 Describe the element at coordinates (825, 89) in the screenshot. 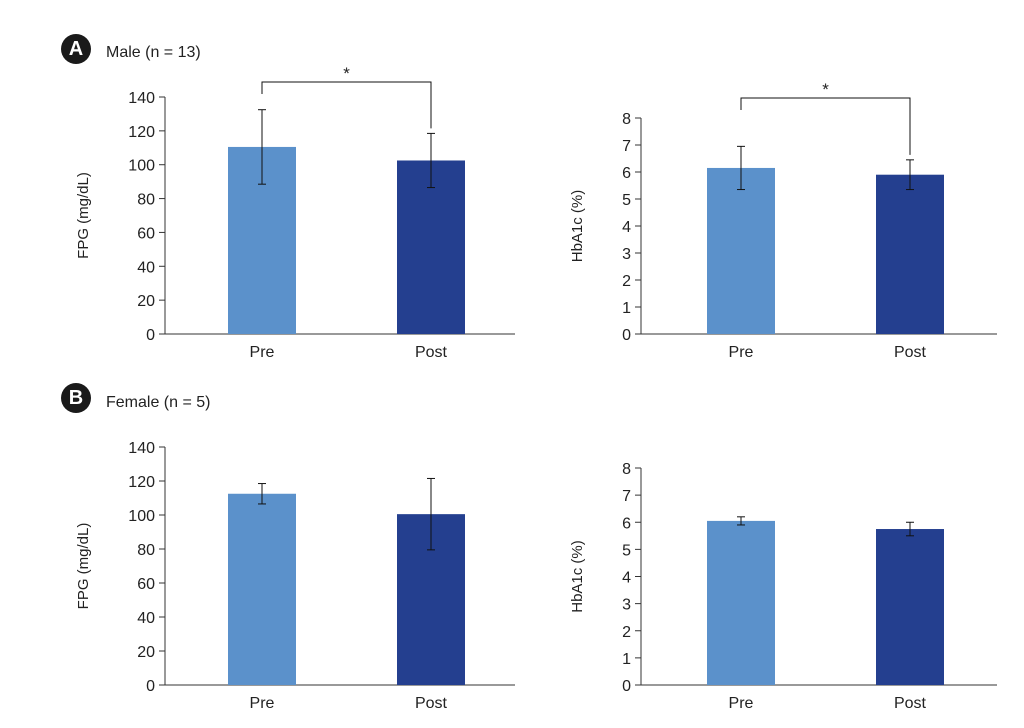

I see `chart-2-significance-marker: *` at that location.